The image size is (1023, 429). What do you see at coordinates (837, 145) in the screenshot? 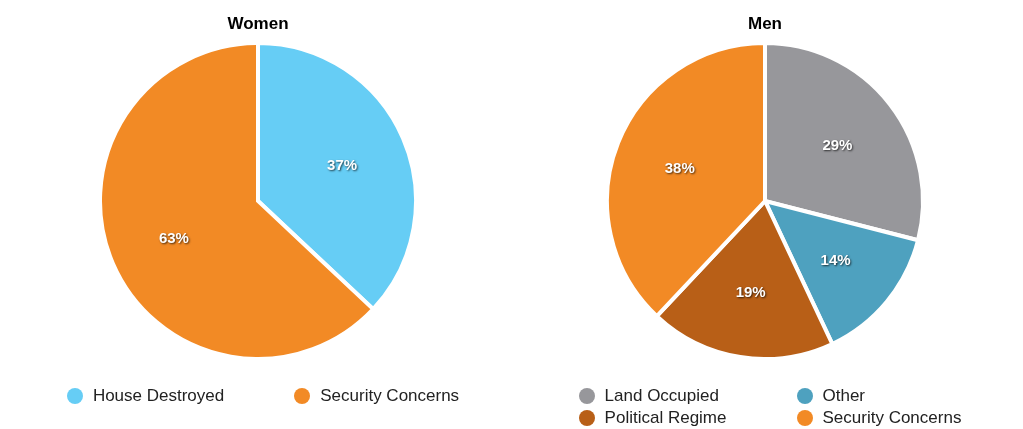
I see `data-label: 29%` at bounding box center [837, 145].